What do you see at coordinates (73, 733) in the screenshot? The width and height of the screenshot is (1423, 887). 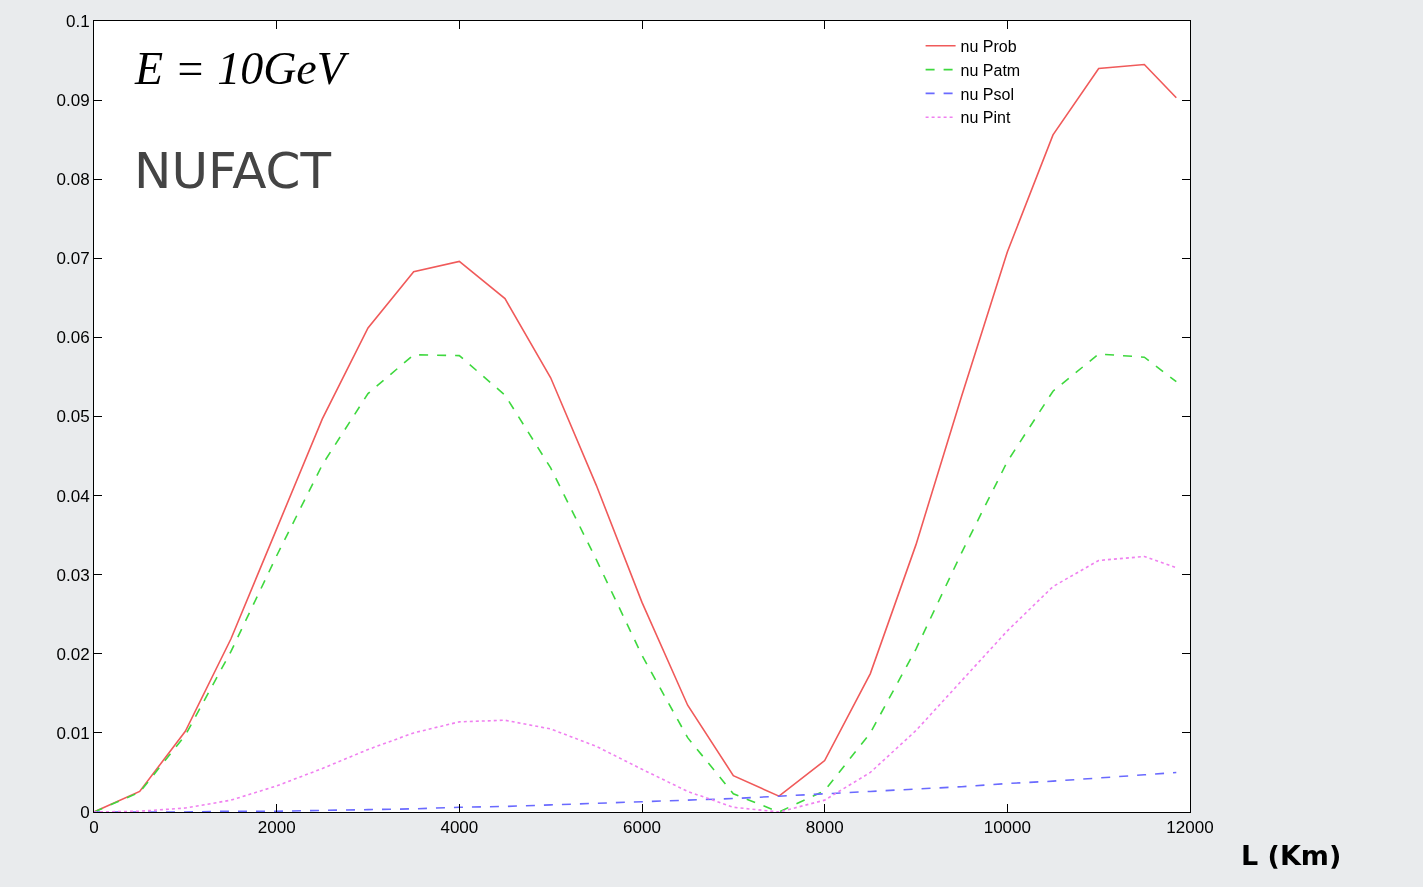 I see `y-tick-label: 0.01` at bounding box center [73, 733].